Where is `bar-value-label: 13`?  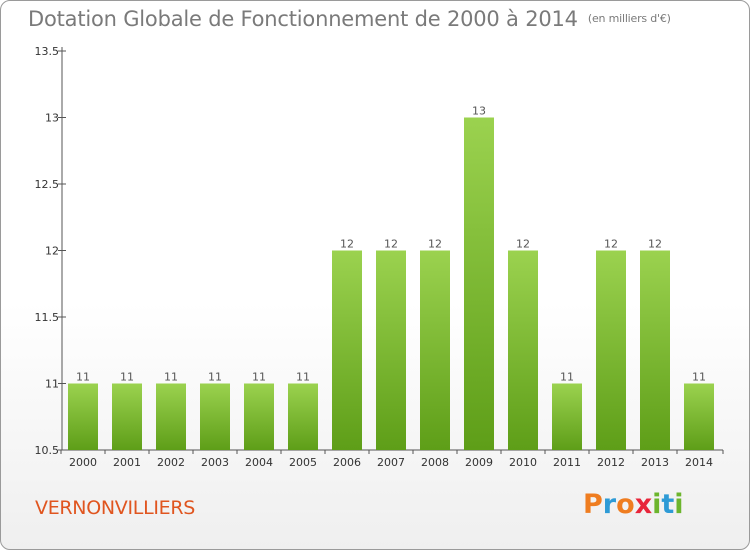
bar-value-label: 13 is located at coordinates (479, 111).